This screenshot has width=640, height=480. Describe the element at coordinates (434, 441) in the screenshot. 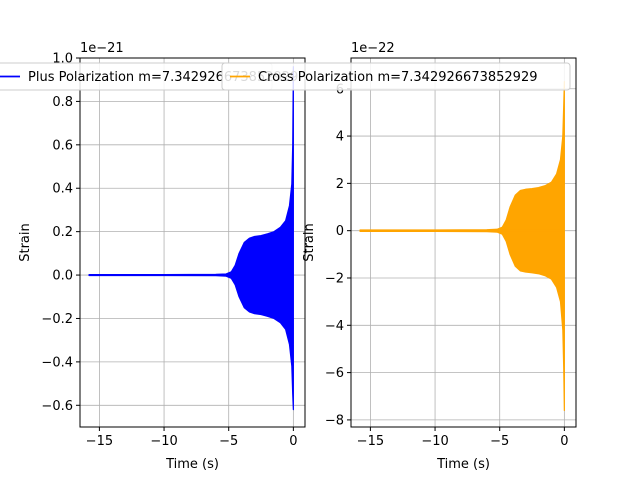

I see `panel1-x-tick-label: −10` at that location.